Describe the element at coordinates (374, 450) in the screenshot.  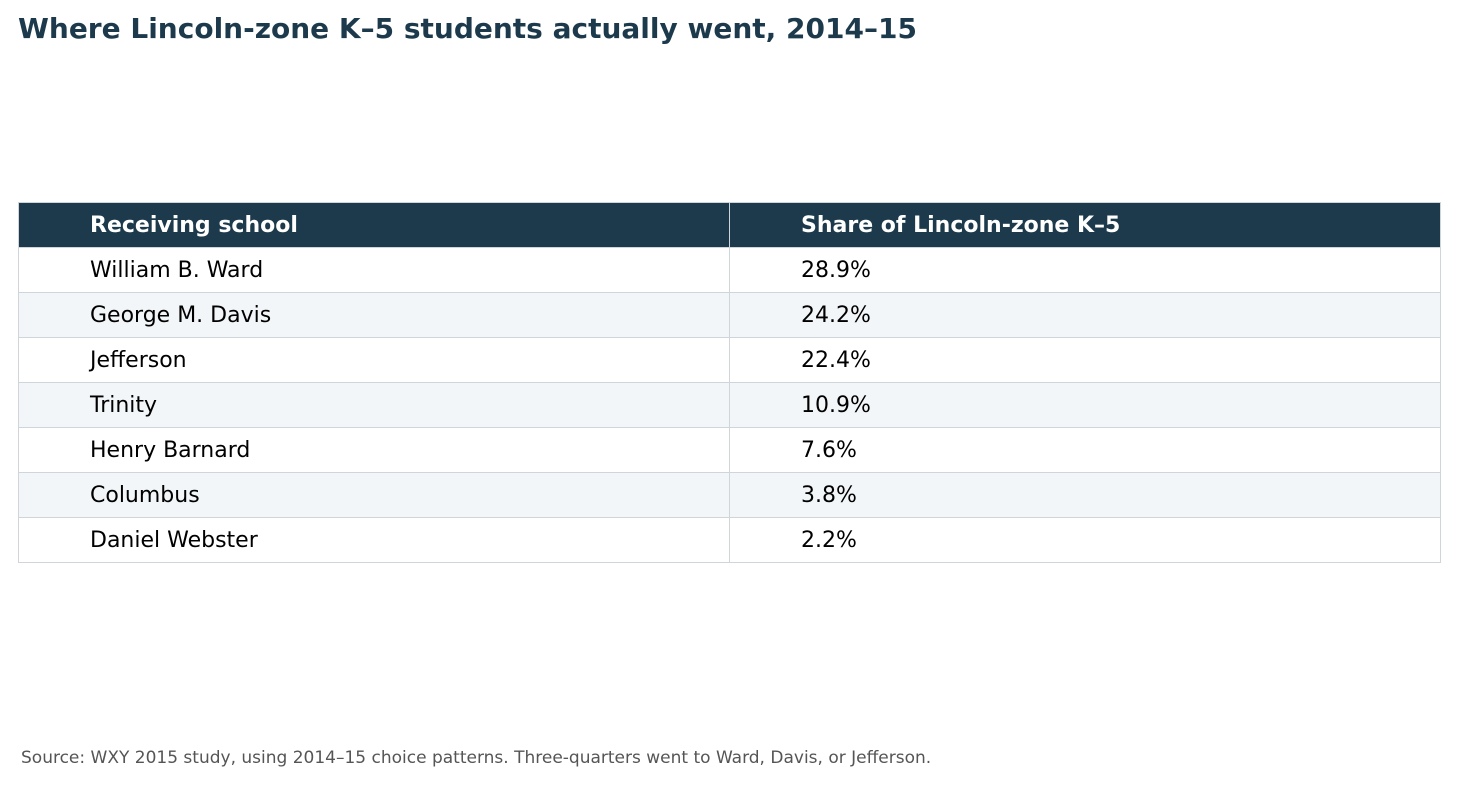
I see `cell-school: Henry Barnard` at that location.